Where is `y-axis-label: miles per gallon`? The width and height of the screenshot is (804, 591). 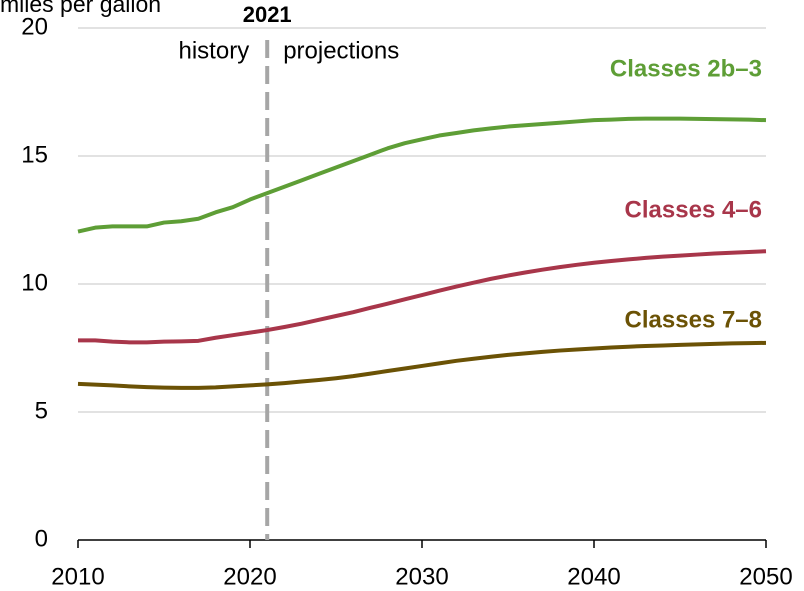
y-axis-label: miles per gallon is located at coordinates (80, 8).